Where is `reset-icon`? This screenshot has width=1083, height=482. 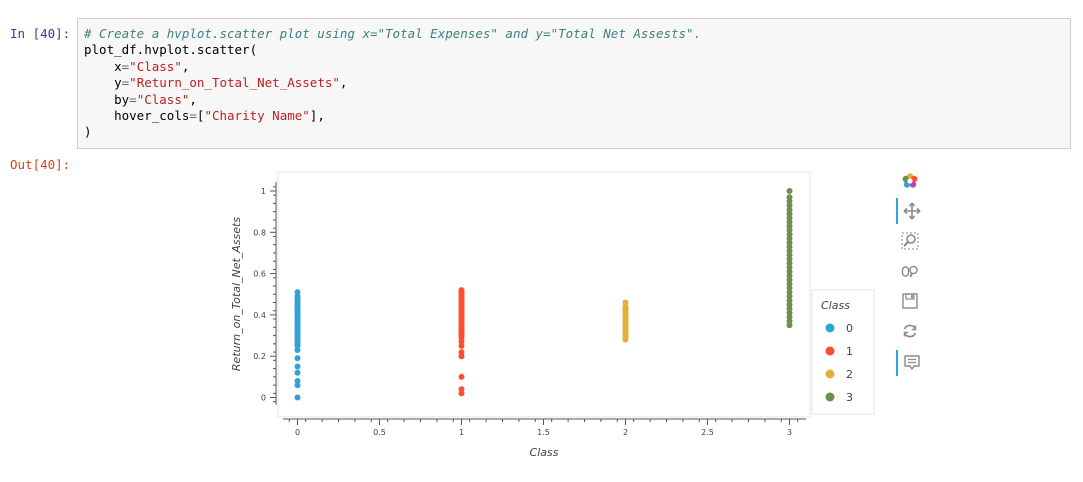 reset-icon is located at coordinates (910, 331).